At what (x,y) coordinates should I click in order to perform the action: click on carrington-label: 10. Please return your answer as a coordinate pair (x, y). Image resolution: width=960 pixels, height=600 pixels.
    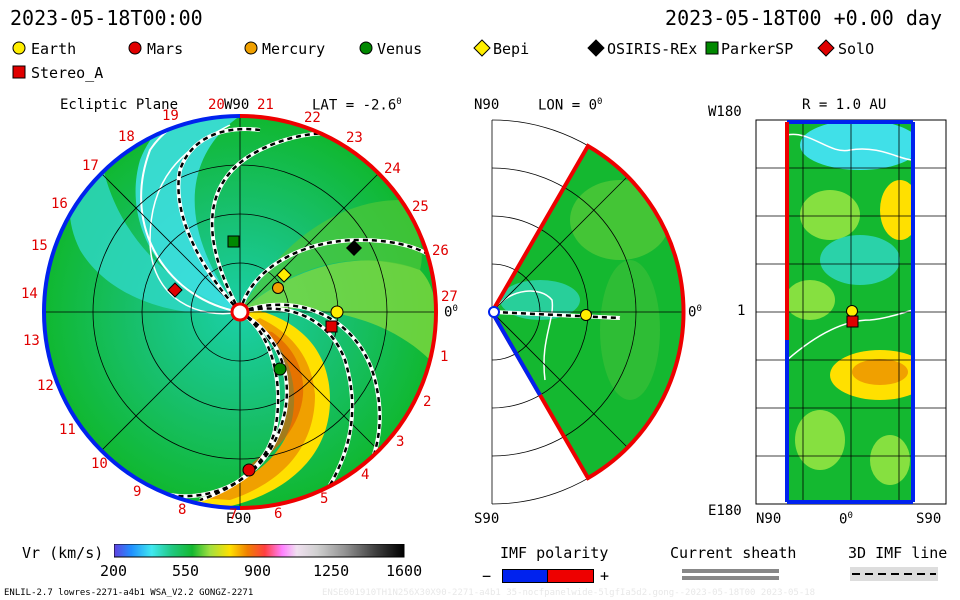
    Looking at the image, I should click on (99, 464).